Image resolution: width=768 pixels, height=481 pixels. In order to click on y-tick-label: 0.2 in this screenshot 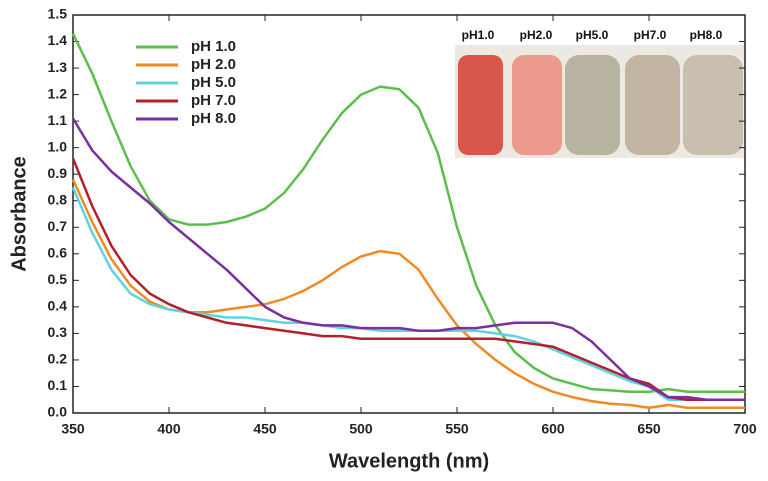, I will do `click(58, 359)`.